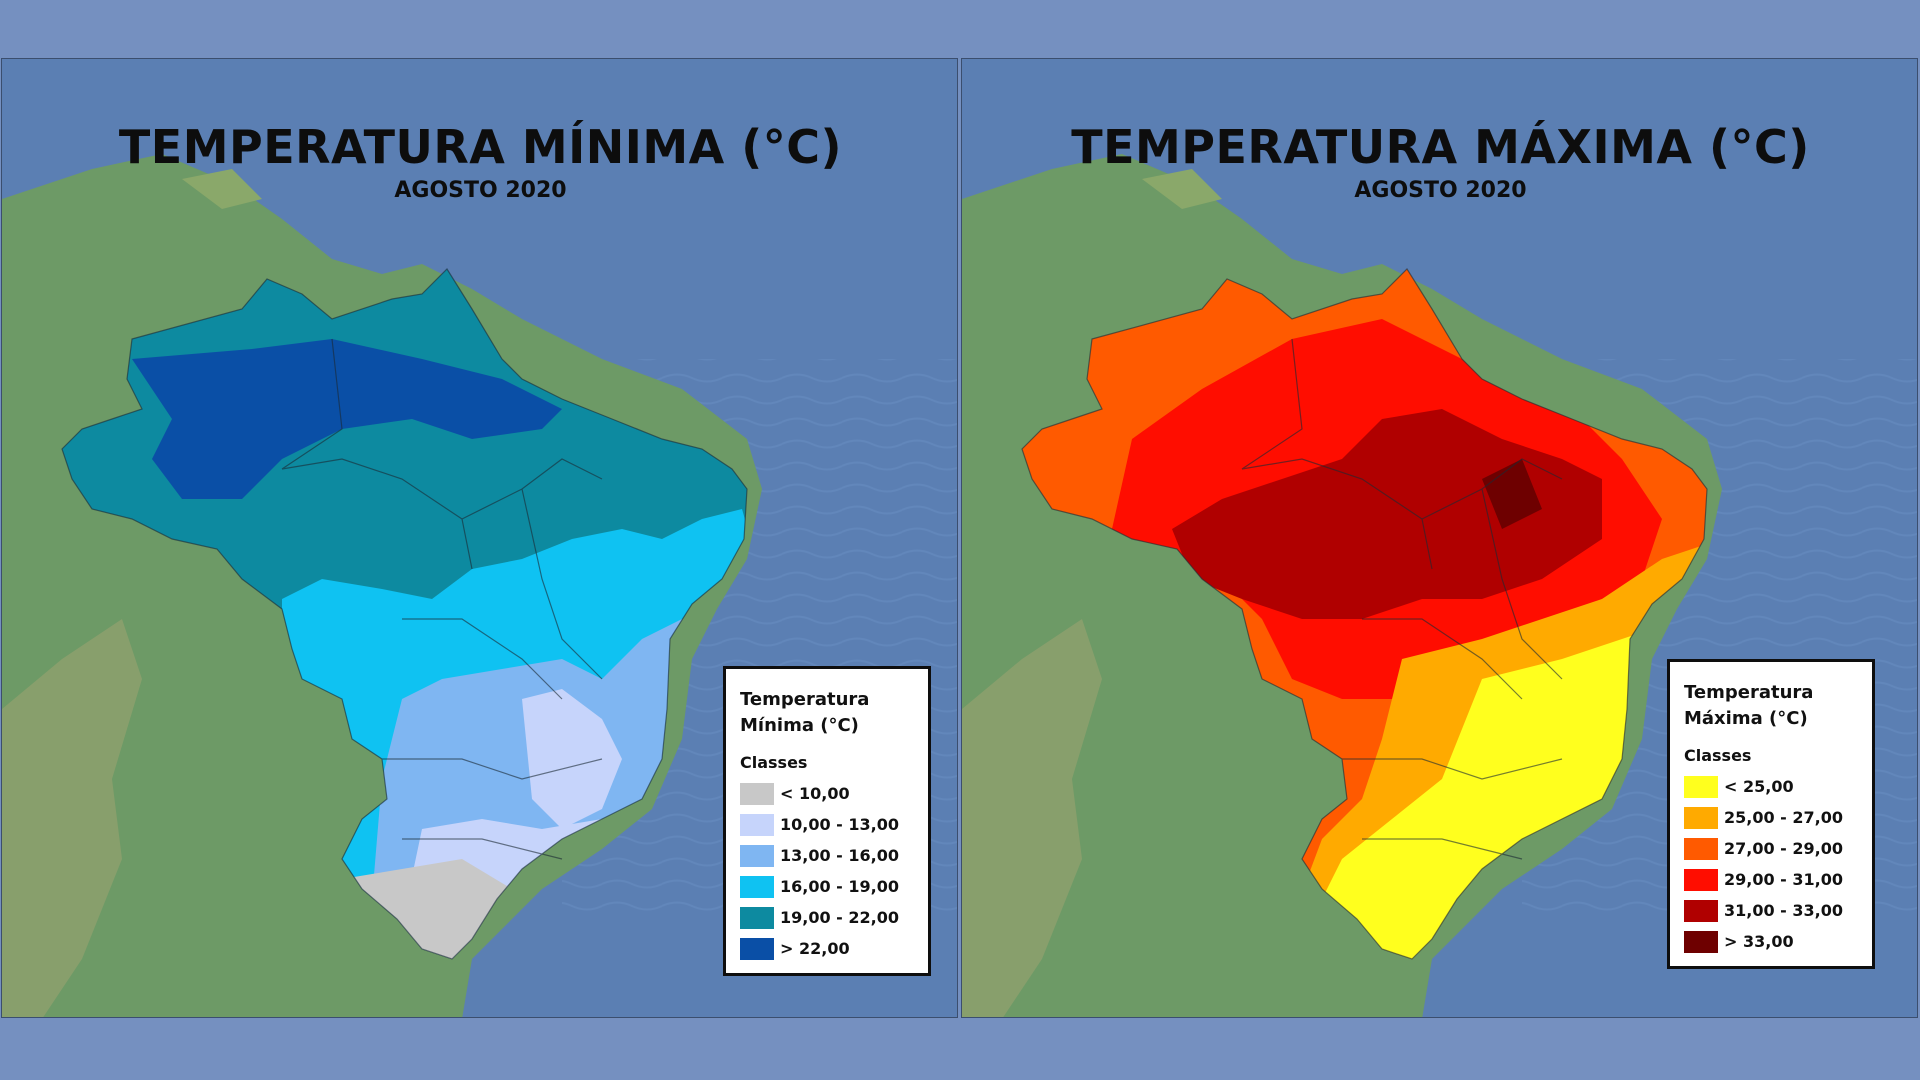  I want to click on legend-item: 29,00 - 31,00, so click(1771, 879).